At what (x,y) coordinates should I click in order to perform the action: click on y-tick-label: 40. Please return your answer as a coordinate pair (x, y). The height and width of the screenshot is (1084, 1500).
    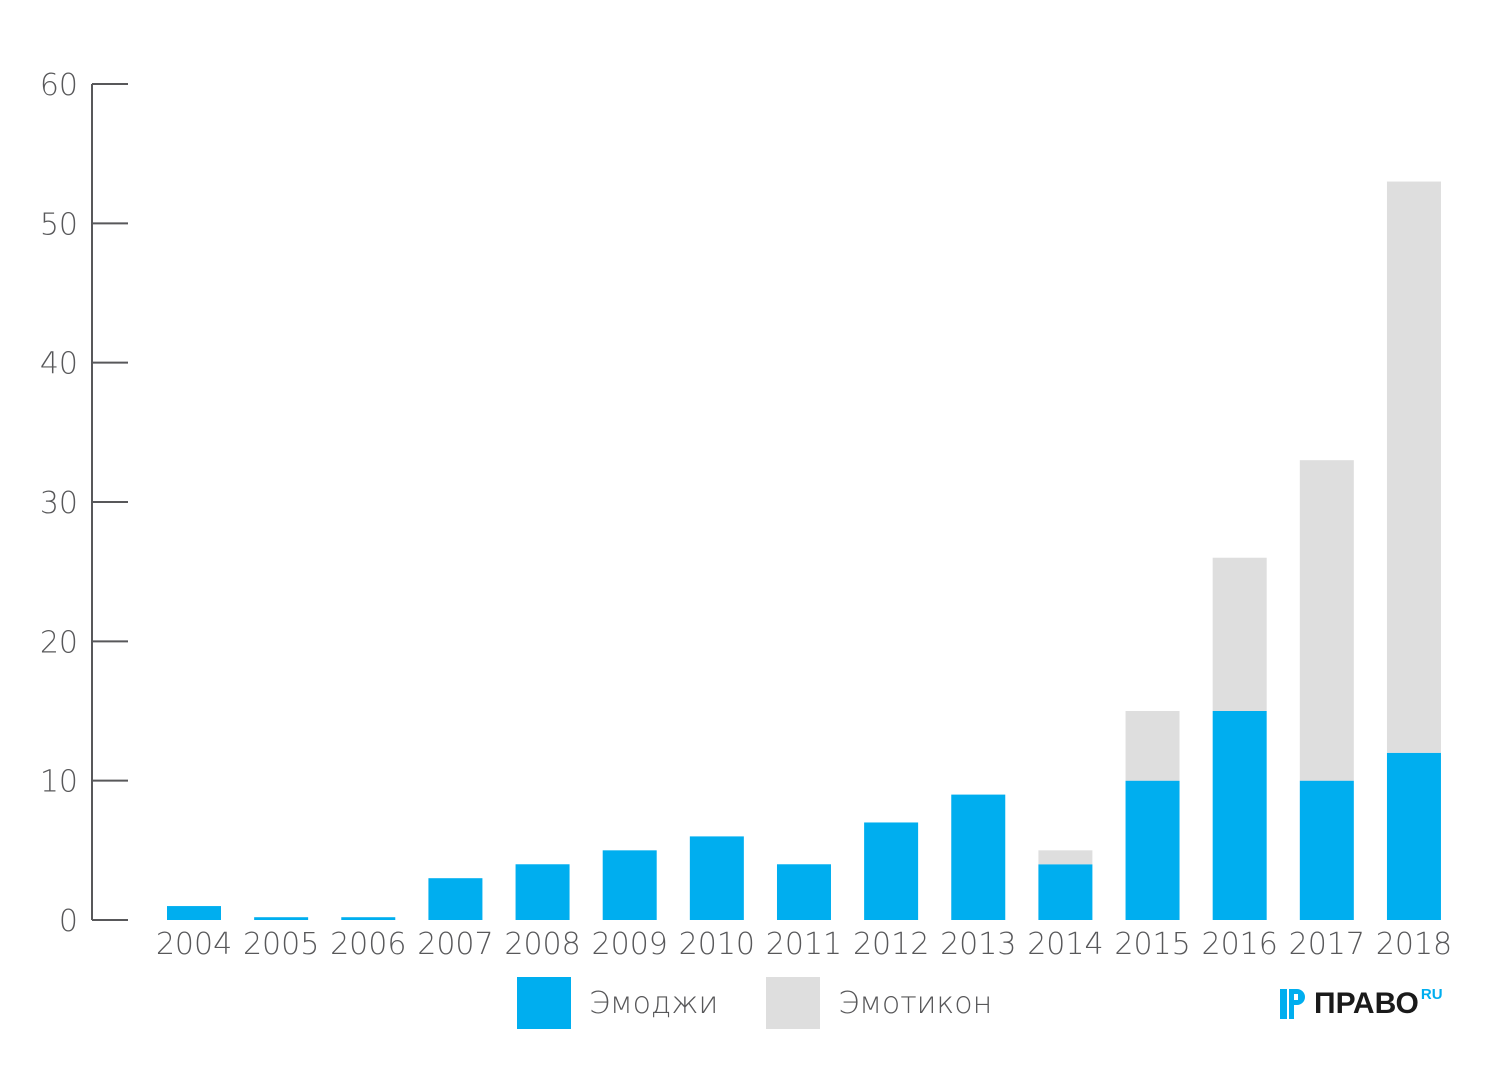
    Looking at the image, I should click on (59, 364).